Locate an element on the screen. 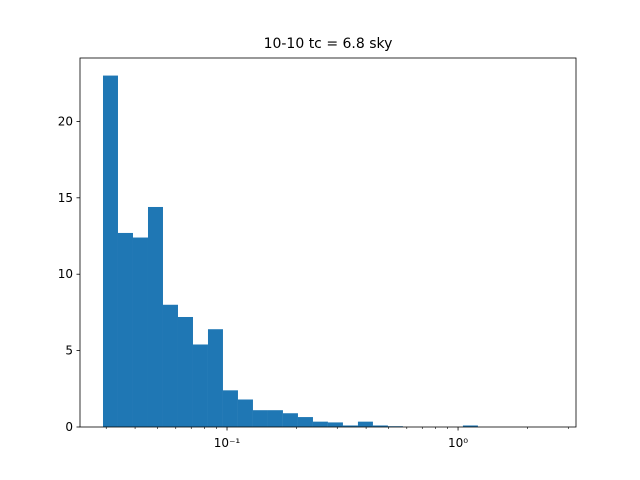  y-tick-label: 0 is located at coordinates (69, 427).